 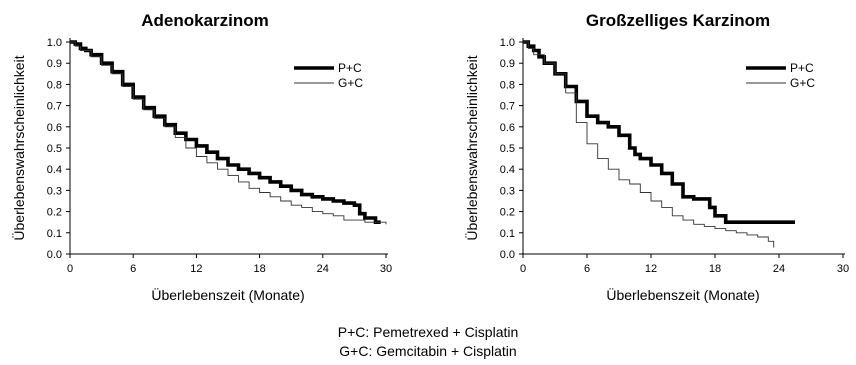 I want to click on adeno-x-tick-label: 6, so click(x=133, y=269).